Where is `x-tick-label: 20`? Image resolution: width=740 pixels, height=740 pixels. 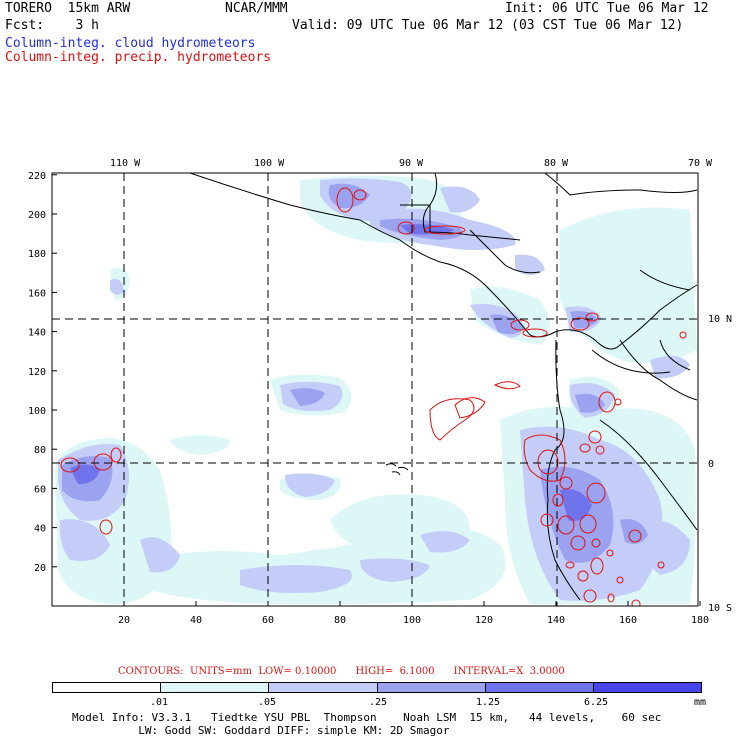
x-tick-label: 20 is located at coordinates (124, 620).